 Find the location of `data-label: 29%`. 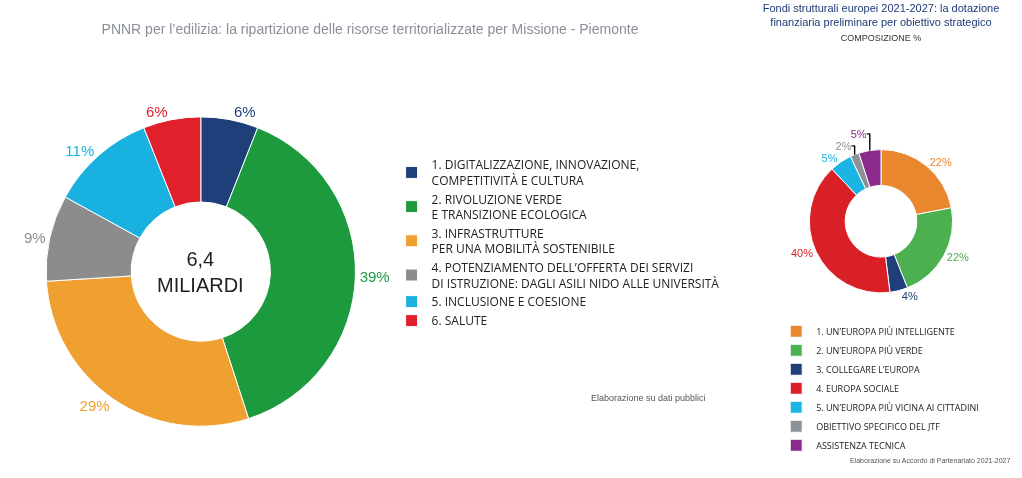

data-label: 29% is located at coordinates (94, 405).